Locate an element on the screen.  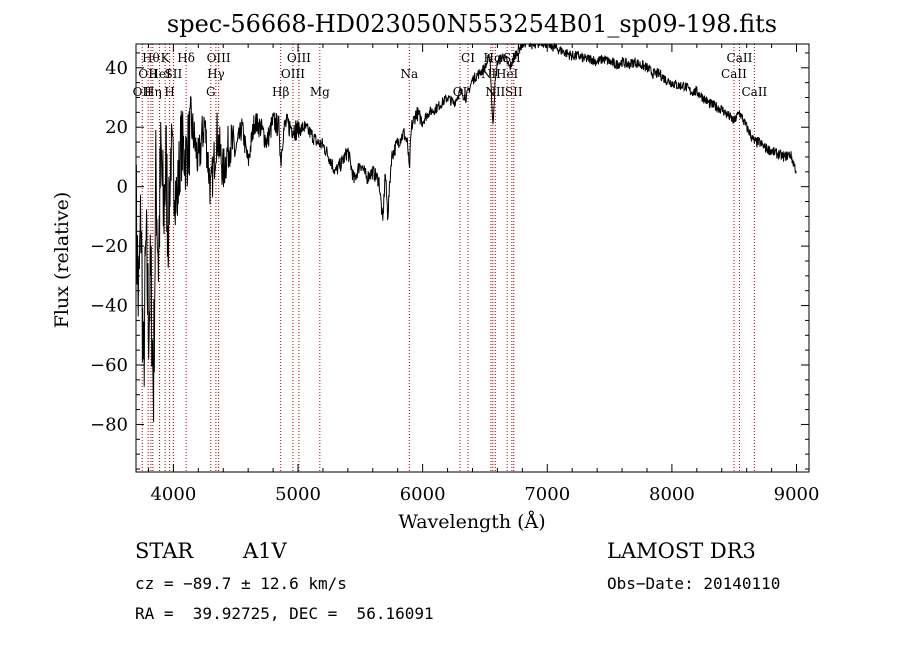
line-label-15: Mg is located at coordinates (320, 92).